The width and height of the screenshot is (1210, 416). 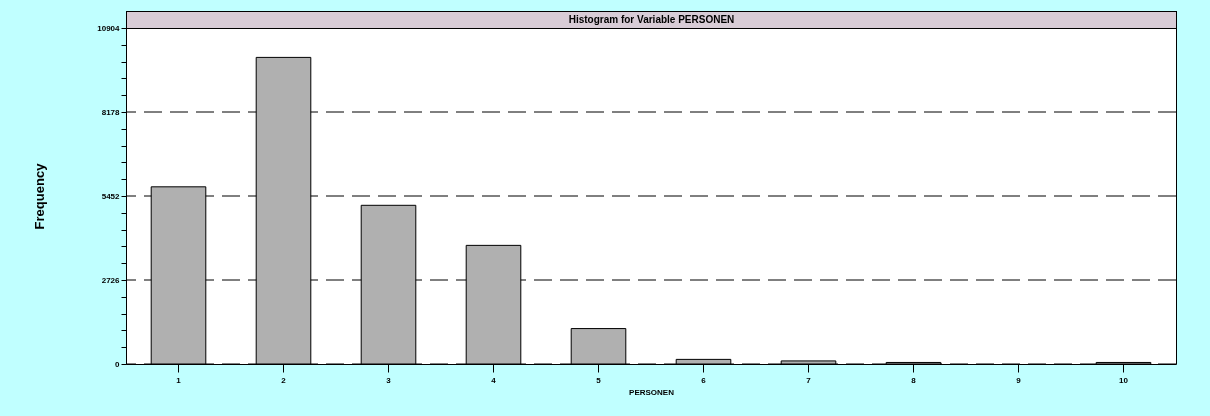 I want to click on x-axis-title: PERSONEN, so click(x=652, y=392).